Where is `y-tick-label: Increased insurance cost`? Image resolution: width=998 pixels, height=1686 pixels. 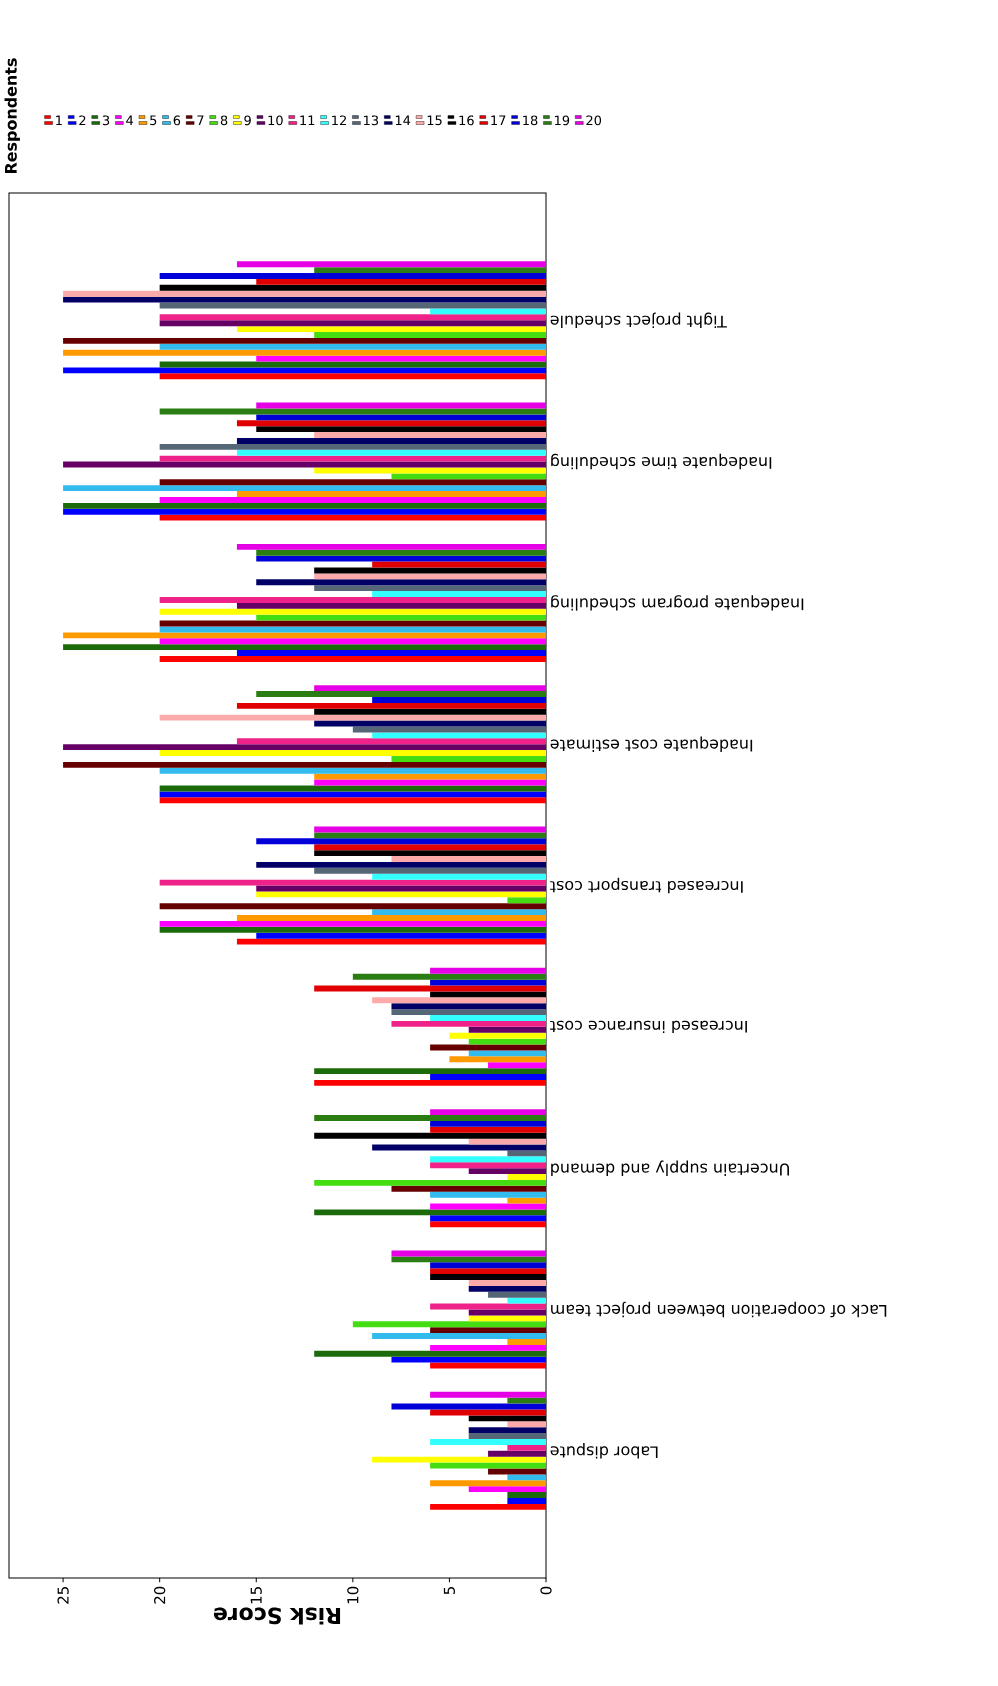
y-tick-label: Increased insurance cost is located at coordinates (648, 1027).